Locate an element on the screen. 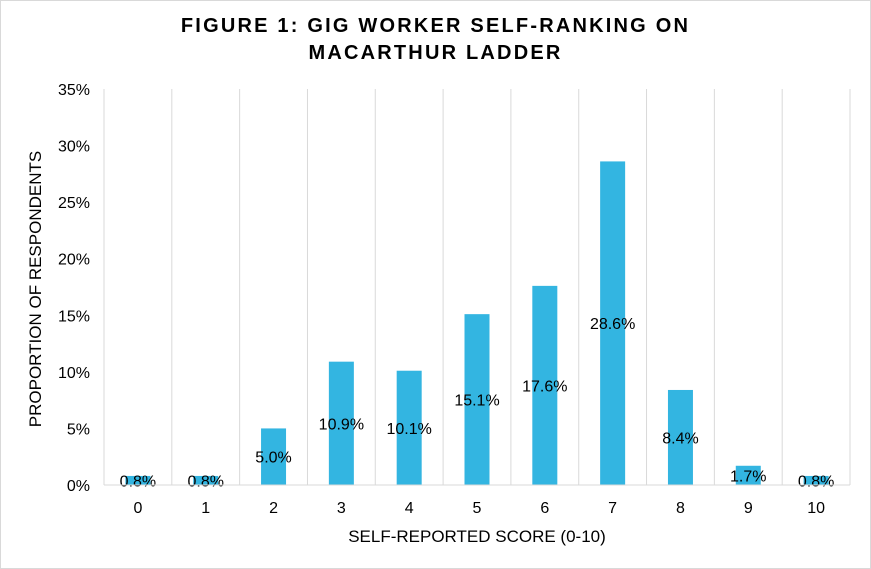  data-label-8: 8.4% is located at coordinates (680, 438).